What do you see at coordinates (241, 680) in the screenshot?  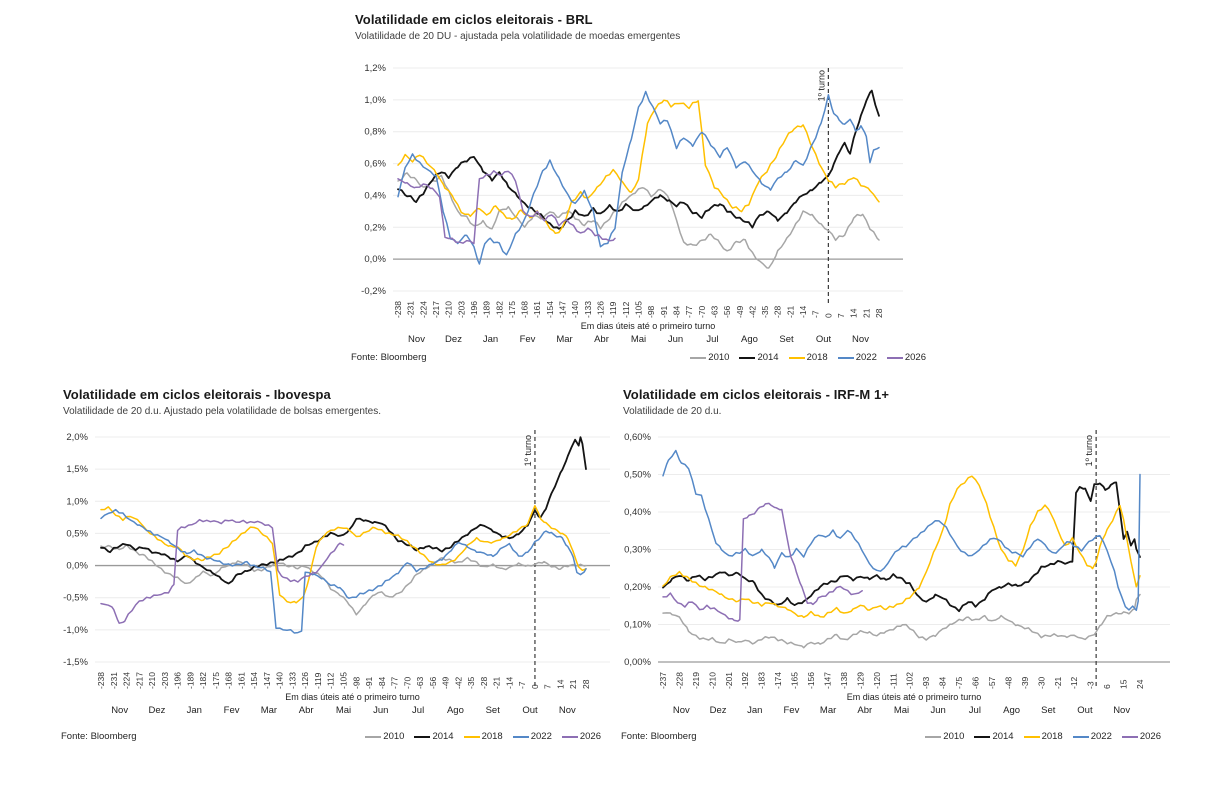 I see `x-tick-label: -161` at bounding box center [241, 680].